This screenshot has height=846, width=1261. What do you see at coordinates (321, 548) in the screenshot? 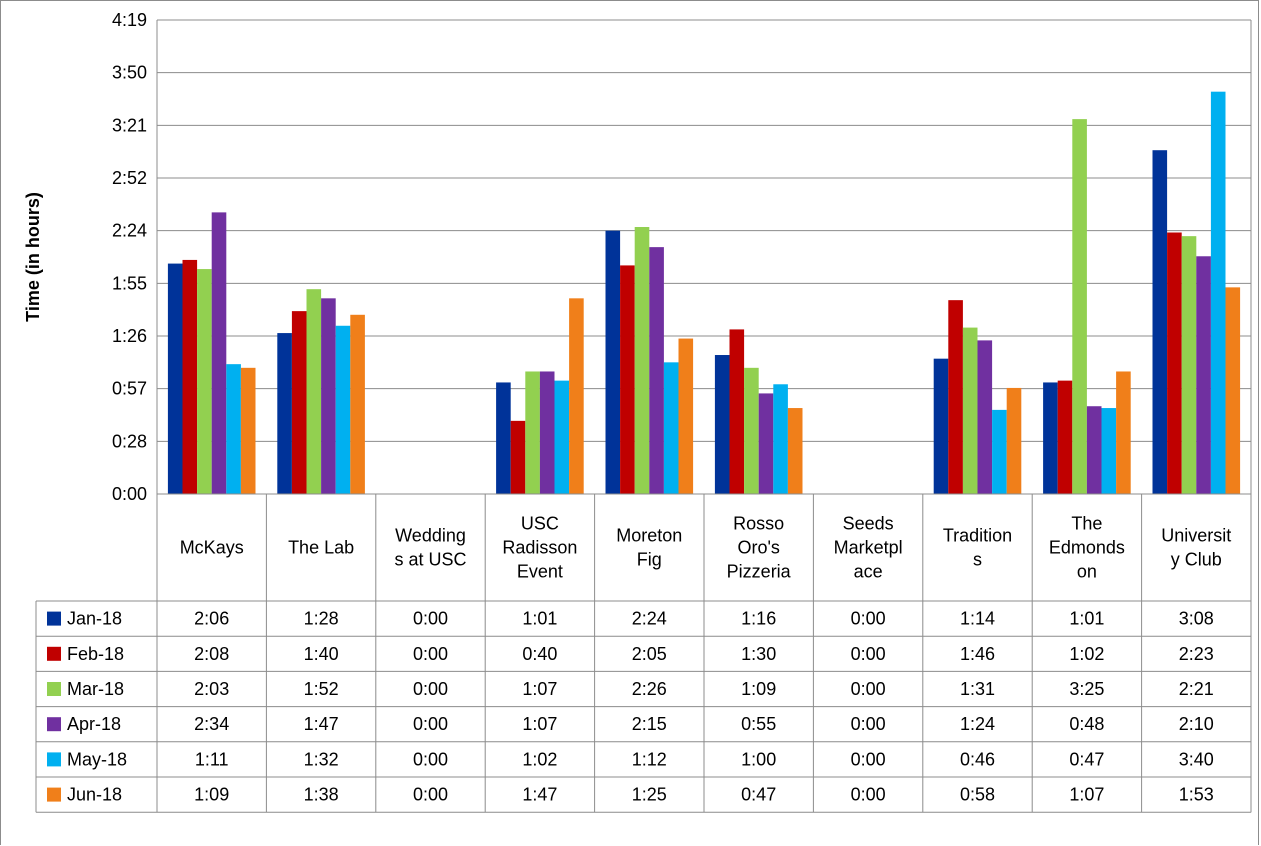
I see `category-label: The Lab` at bounding box center [321, 548].